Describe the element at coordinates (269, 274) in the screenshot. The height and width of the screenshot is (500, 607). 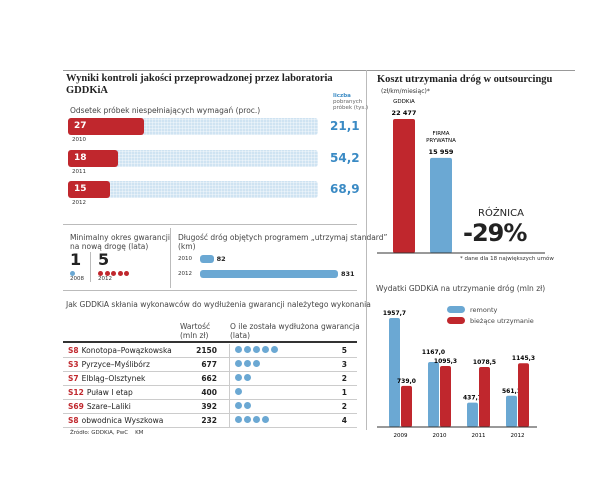
I see `length-bar` at that location.